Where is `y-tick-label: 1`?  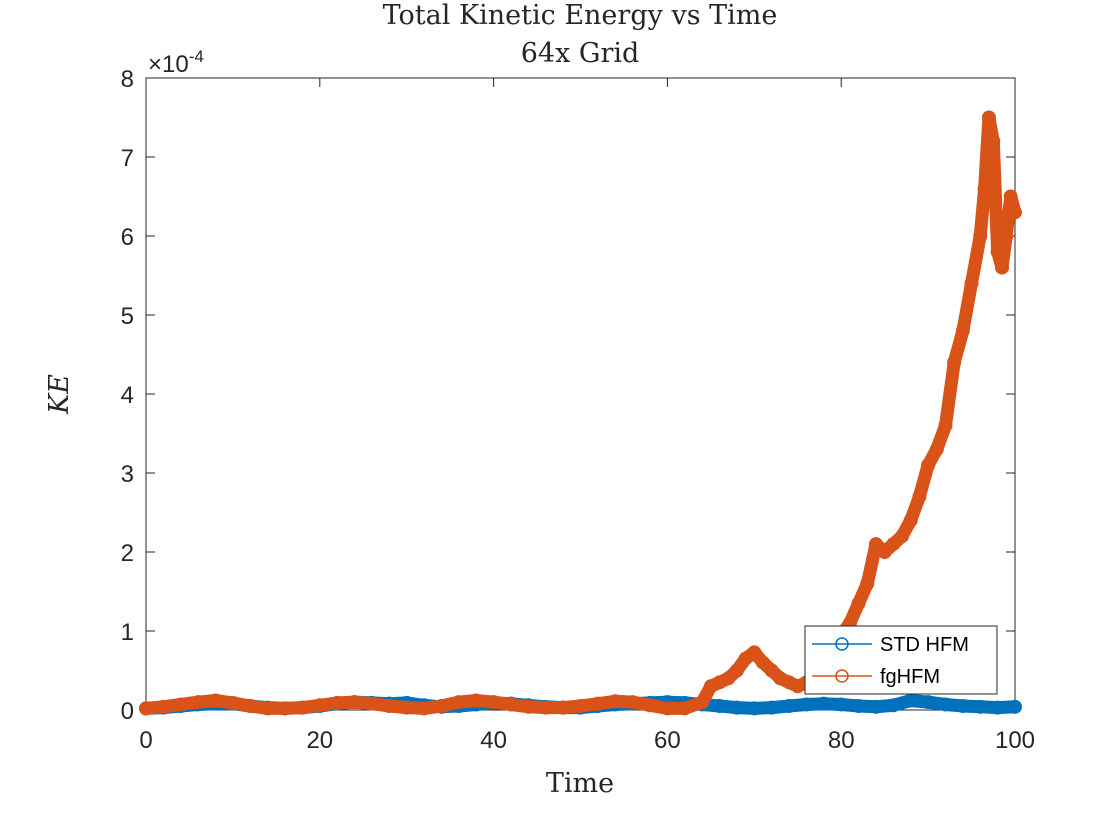
y-tick-label: 1 is located at coordinates (127, 632).